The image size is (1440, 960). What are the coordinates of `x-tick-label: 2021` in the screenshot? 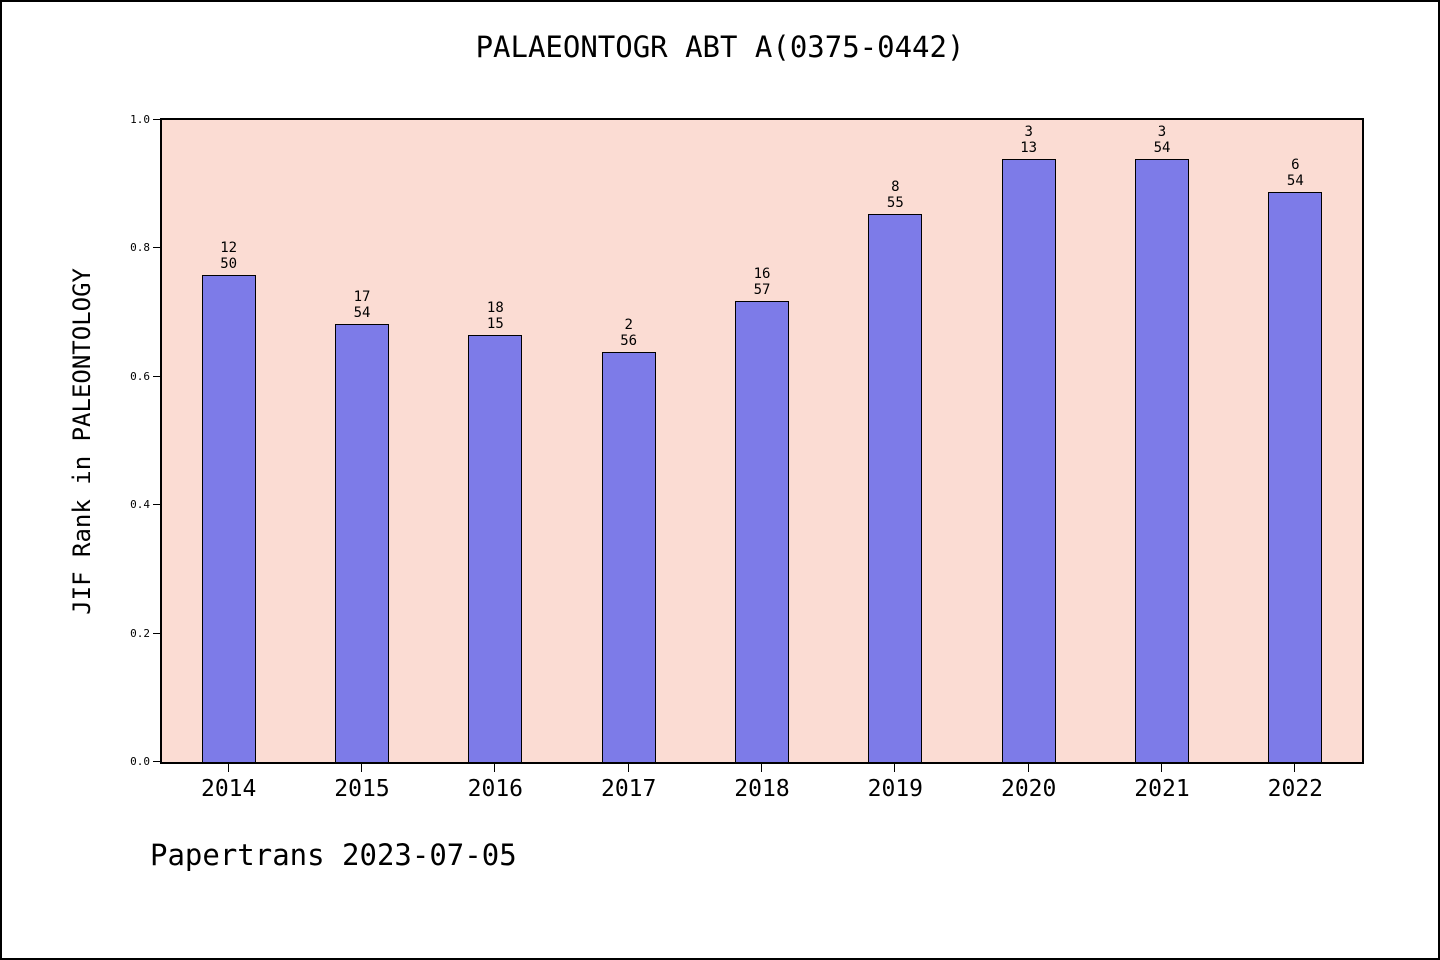 It's located at (1162, 789).